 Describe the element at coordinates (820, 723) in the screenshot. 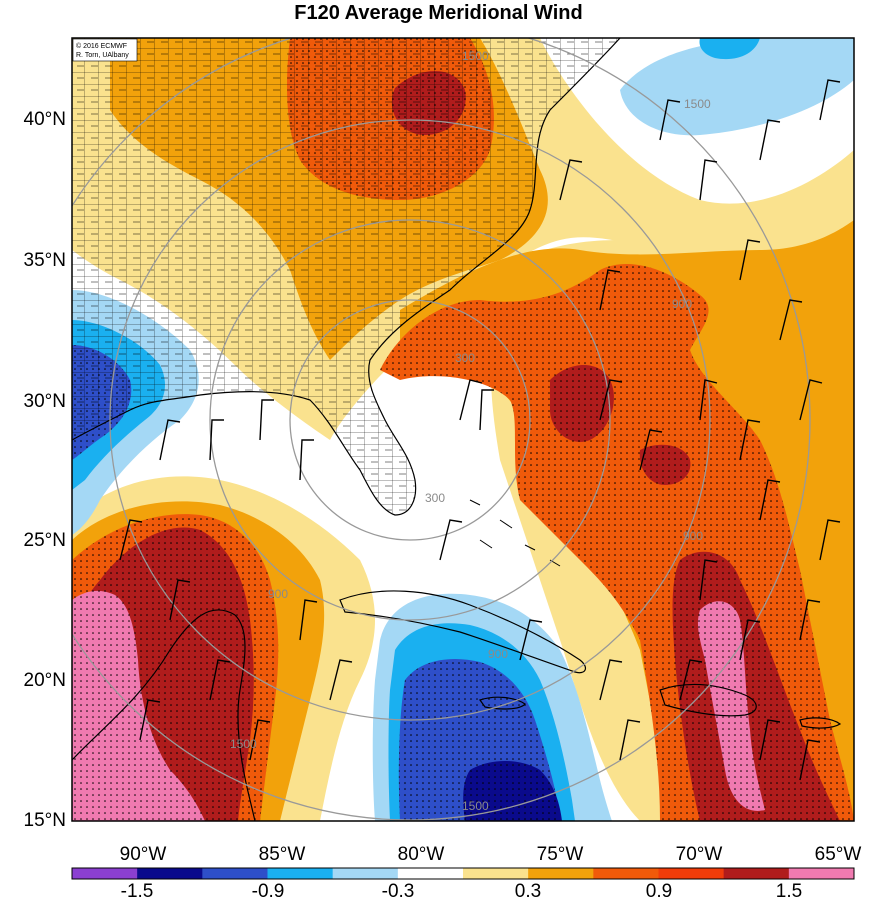

I see `puerto-rico-outline` at that location.